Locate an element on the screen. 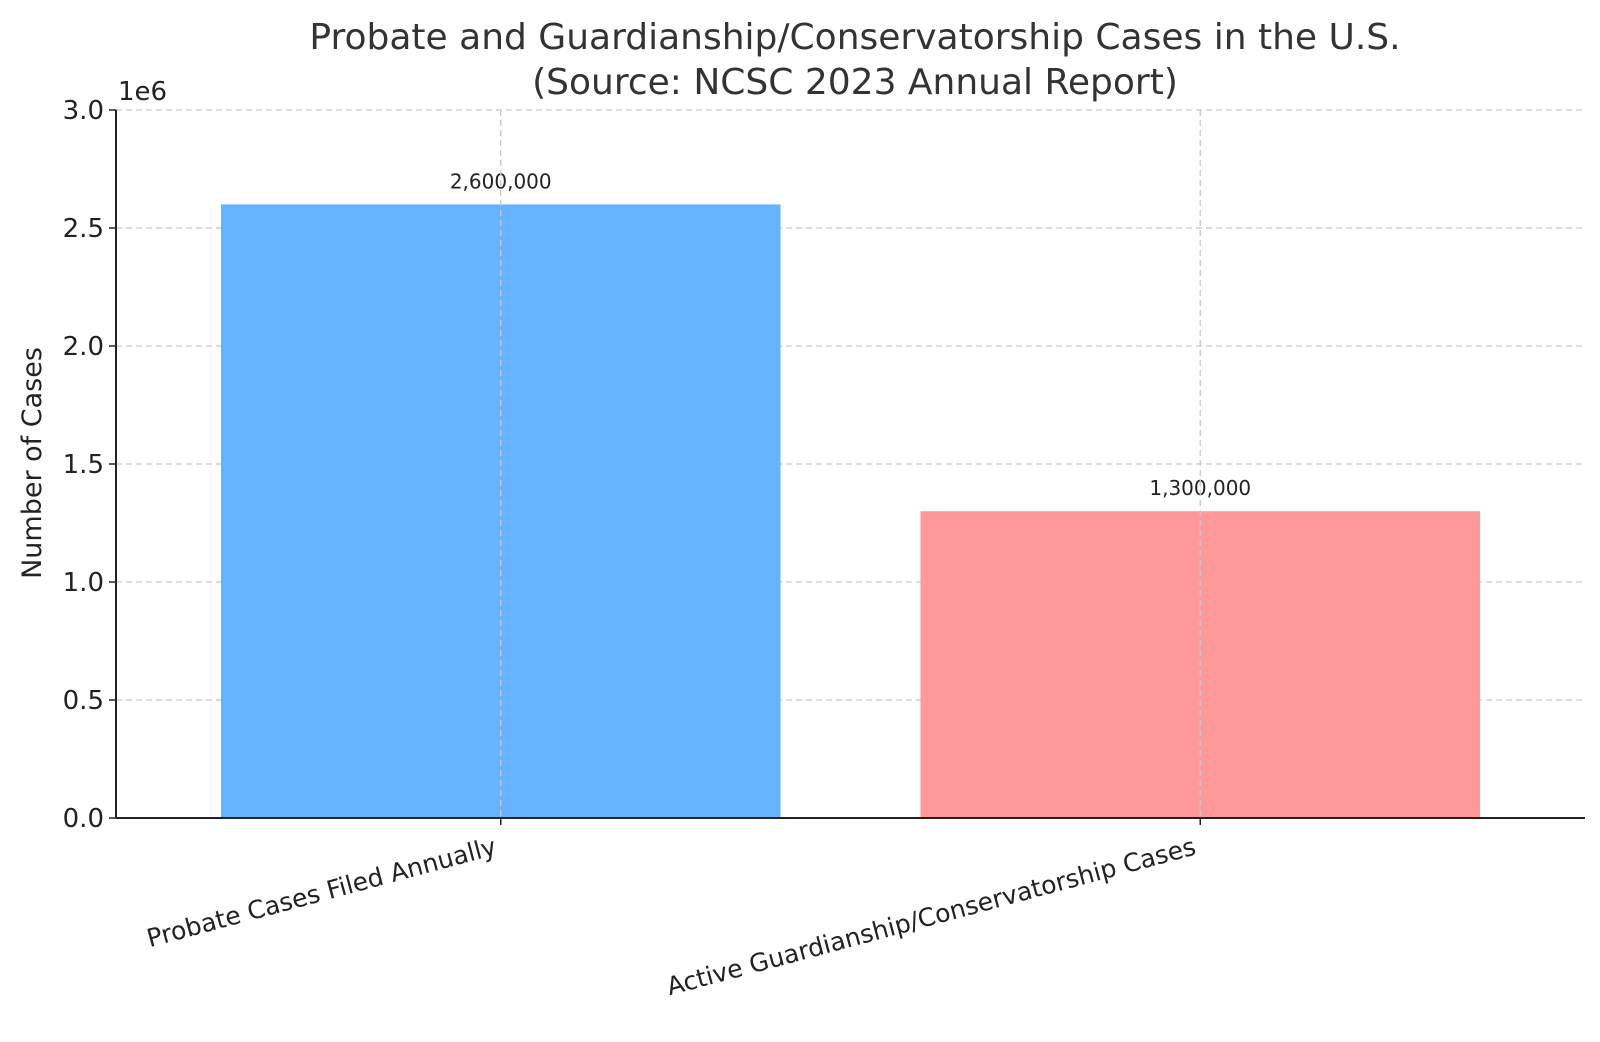 Image resolution: width=1600 pixels, height=1042 pixels. y-tick-label: 3.0 is located at coordinates (83, 111).